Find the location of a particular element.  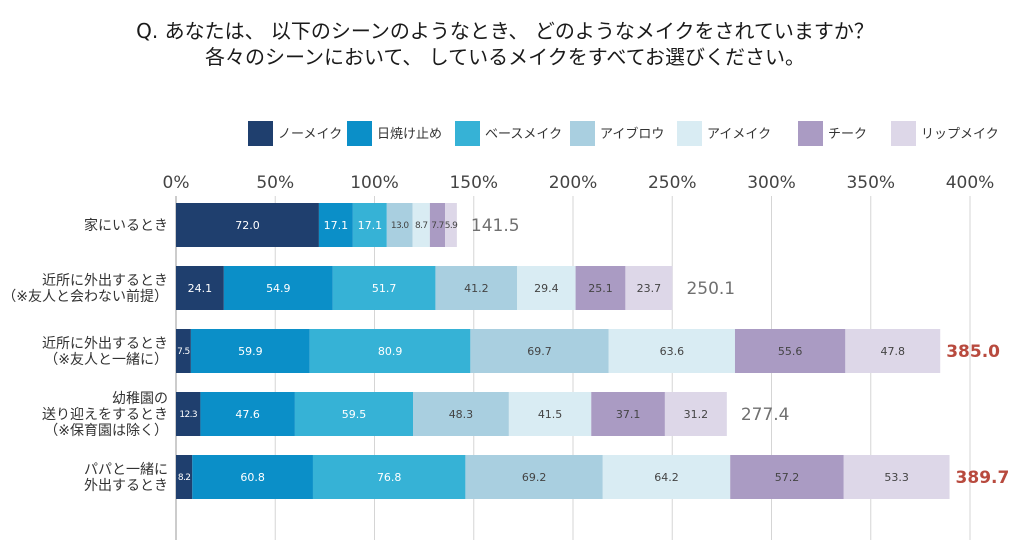

data-label: 13.0 is located at coordinates (400, 226).